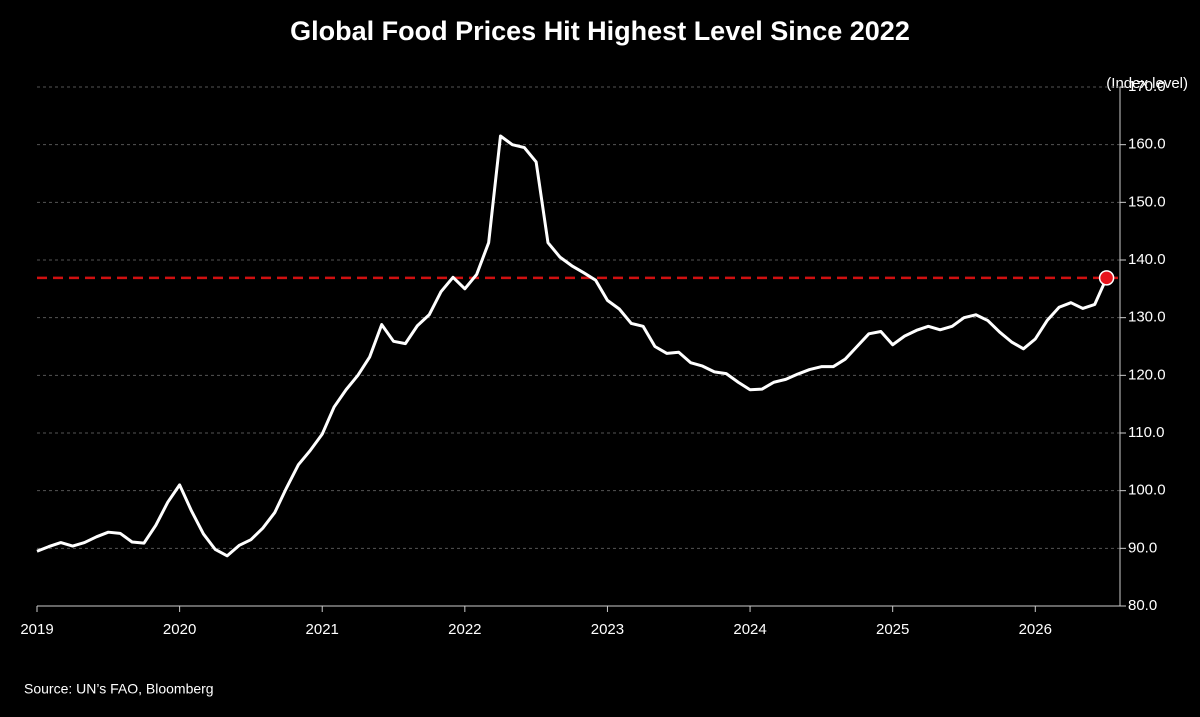 This screenshot has height=717, width=1200. I want to click on x-tick-label: 2022, so click(464, 629).